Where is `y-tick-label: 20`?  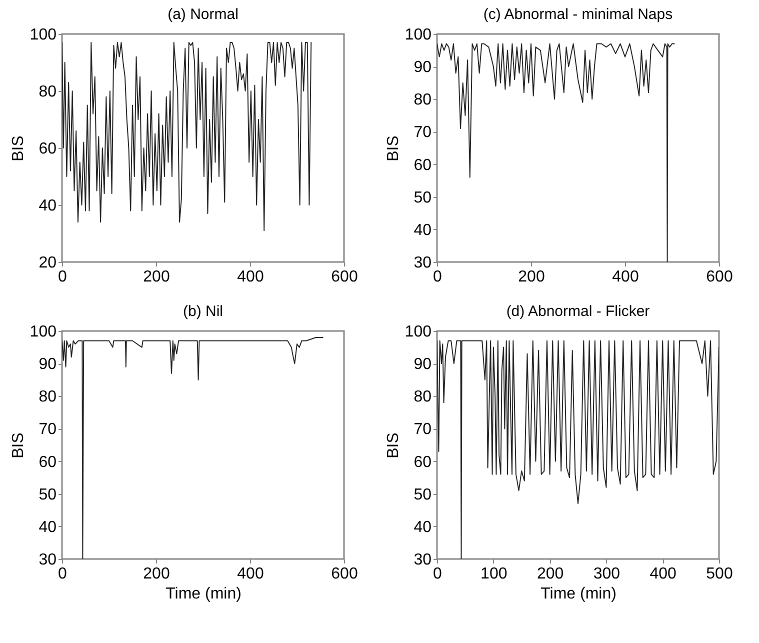
y-tick-label: 20 is located at coordinates (47, 263).